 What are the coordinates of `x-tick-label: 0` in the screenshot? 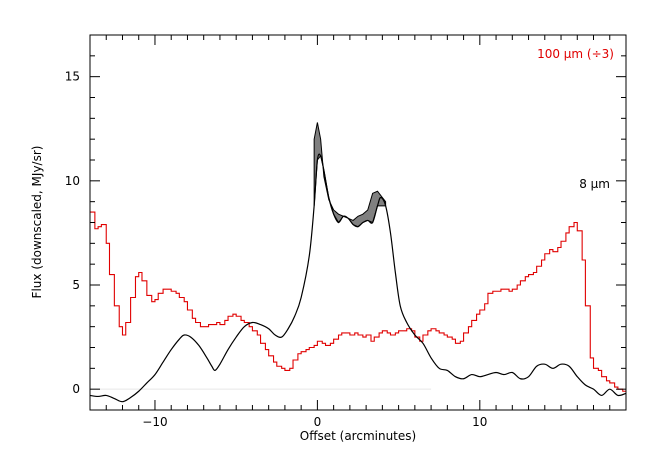 It's located at (318, 422).